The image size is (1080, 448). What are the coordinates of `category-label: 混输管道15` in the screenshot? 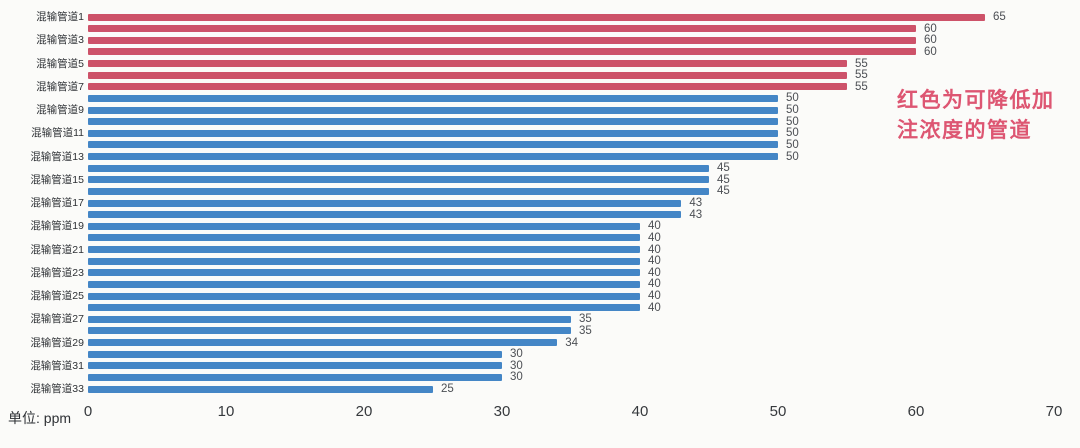 It's located at (57, 179).